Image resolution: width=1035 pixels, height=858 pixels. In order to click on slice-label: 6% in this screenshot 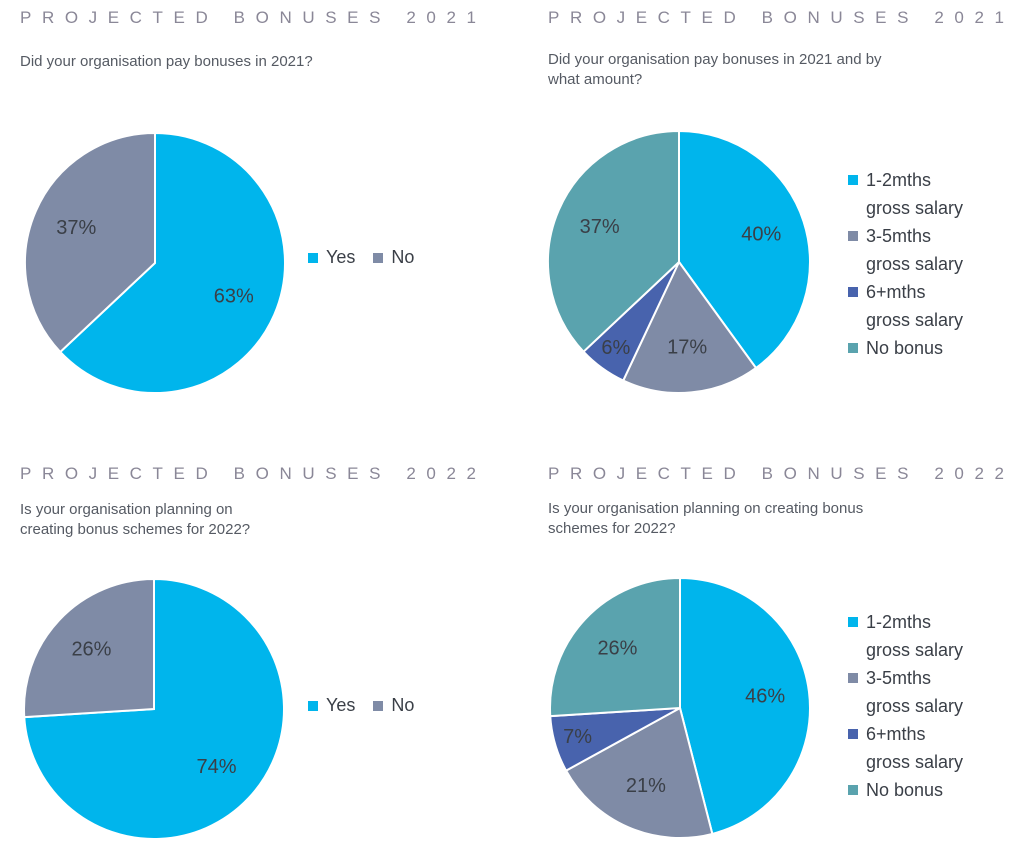, I will do `click(615, 348)`.